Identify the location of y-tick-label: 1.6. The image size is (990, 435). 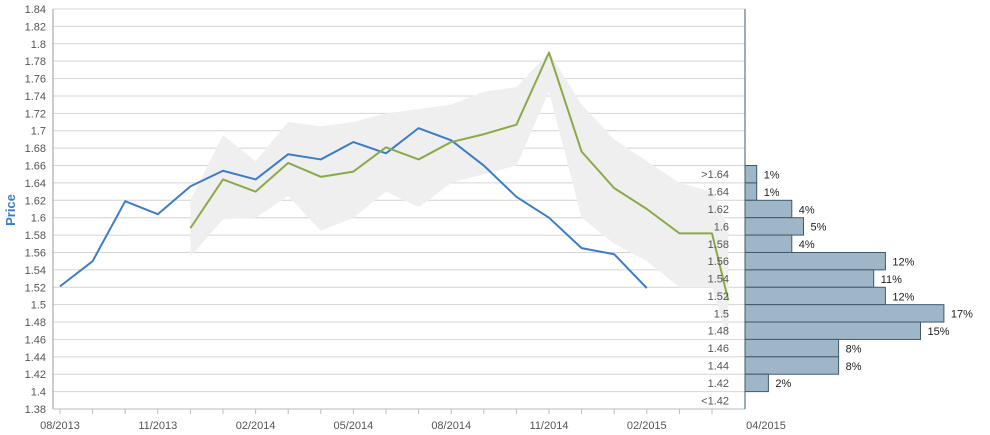
(38, 219).